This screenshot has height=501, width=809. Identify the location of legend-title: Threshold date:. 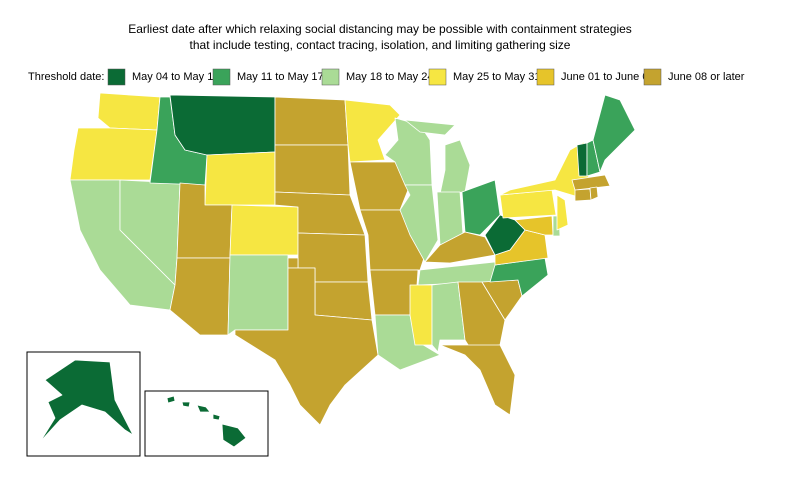
(66, 77).